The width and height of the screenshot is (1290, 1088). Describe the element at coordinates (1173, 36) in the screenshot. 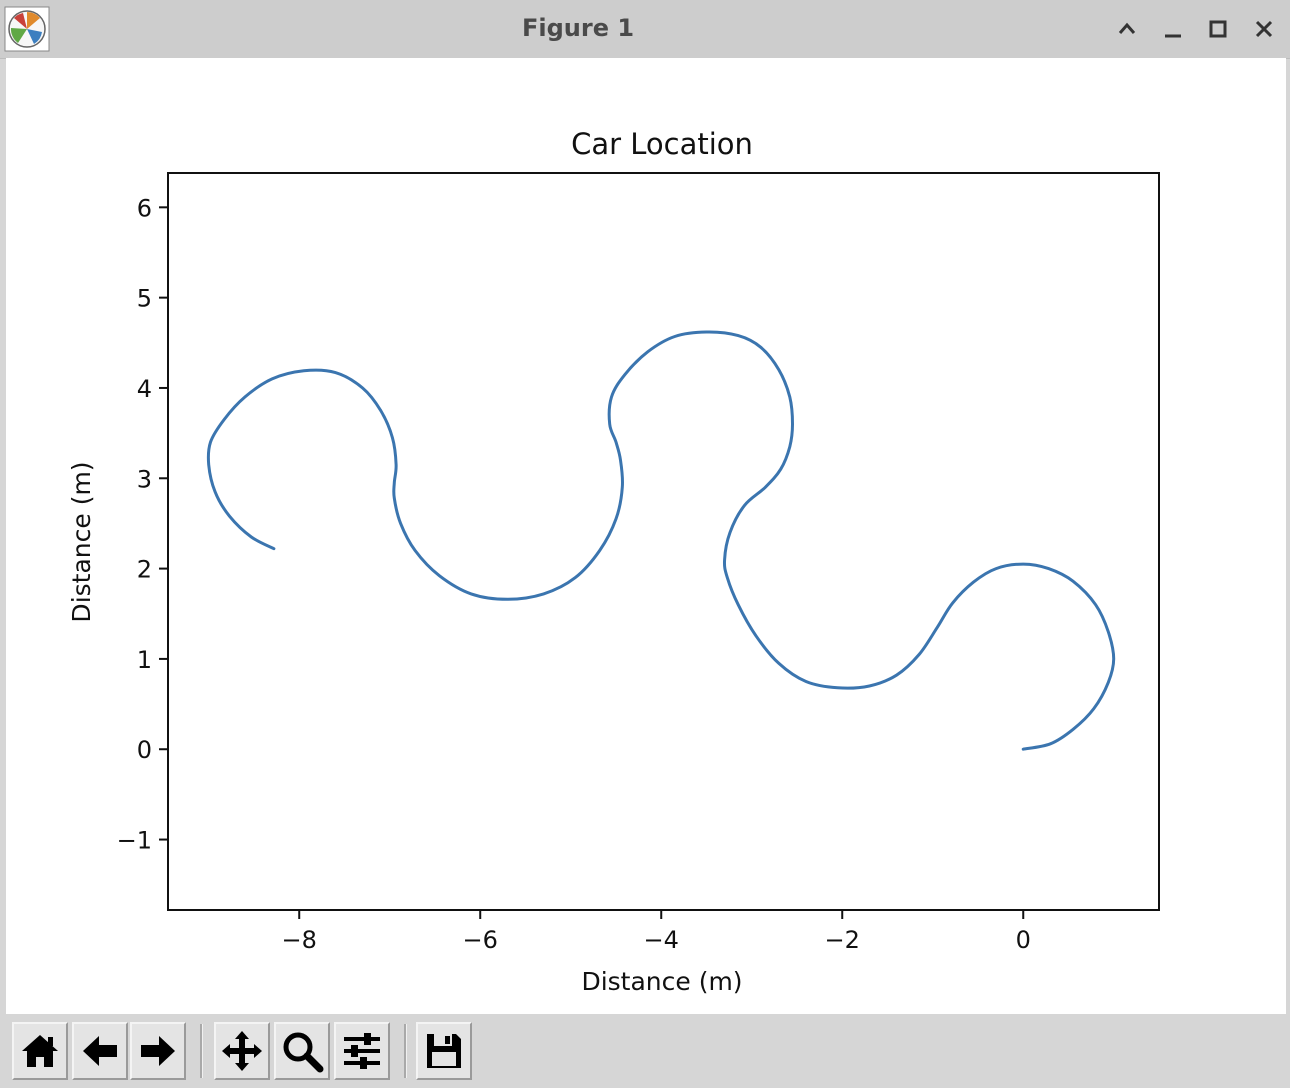

I see `minimize-icon` at that location.